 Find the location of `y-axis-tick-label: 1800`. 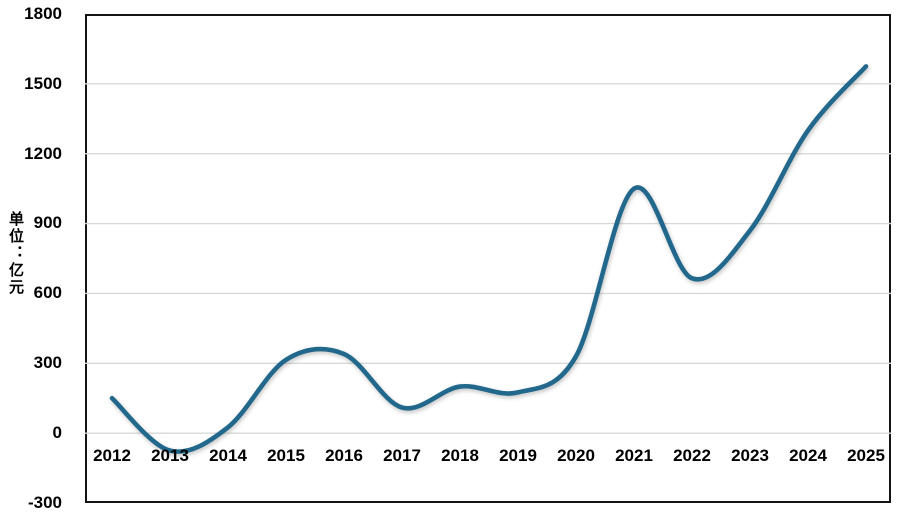

y-axis-tick-label: 1800 is located at coordinates (43, 13).